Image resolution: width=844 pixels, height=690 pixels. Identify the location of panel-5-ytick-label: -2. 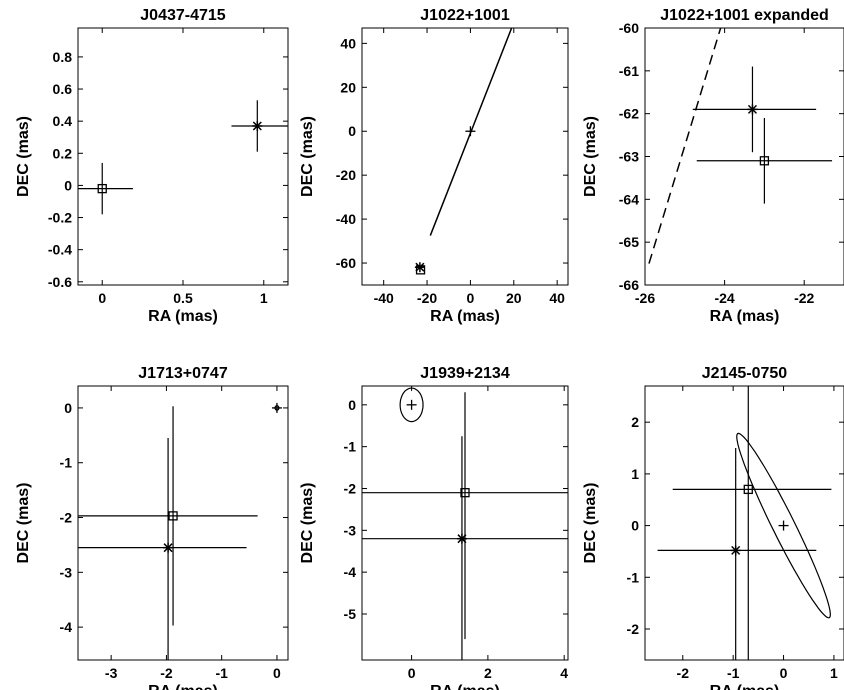
(350, 488).